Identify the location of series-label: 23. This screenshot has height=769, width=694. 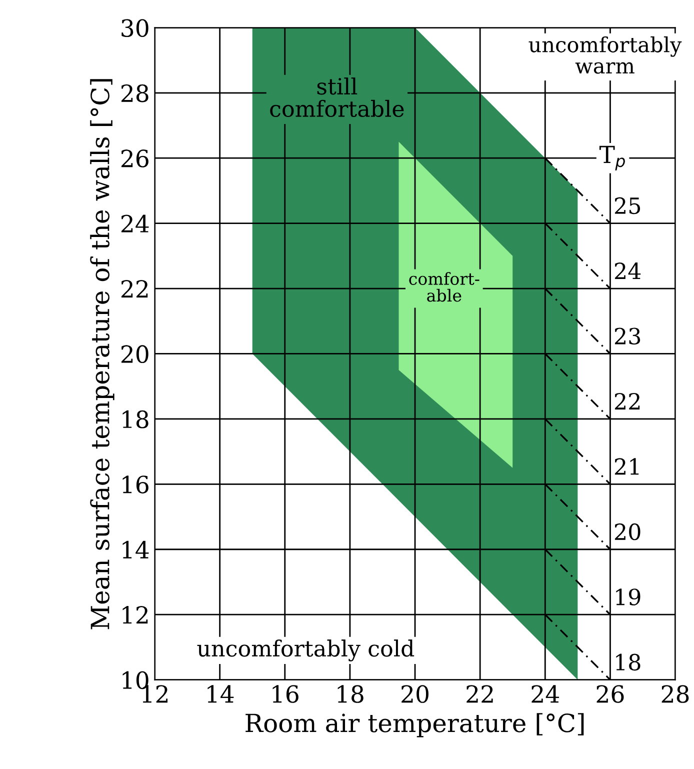
(627, 336).